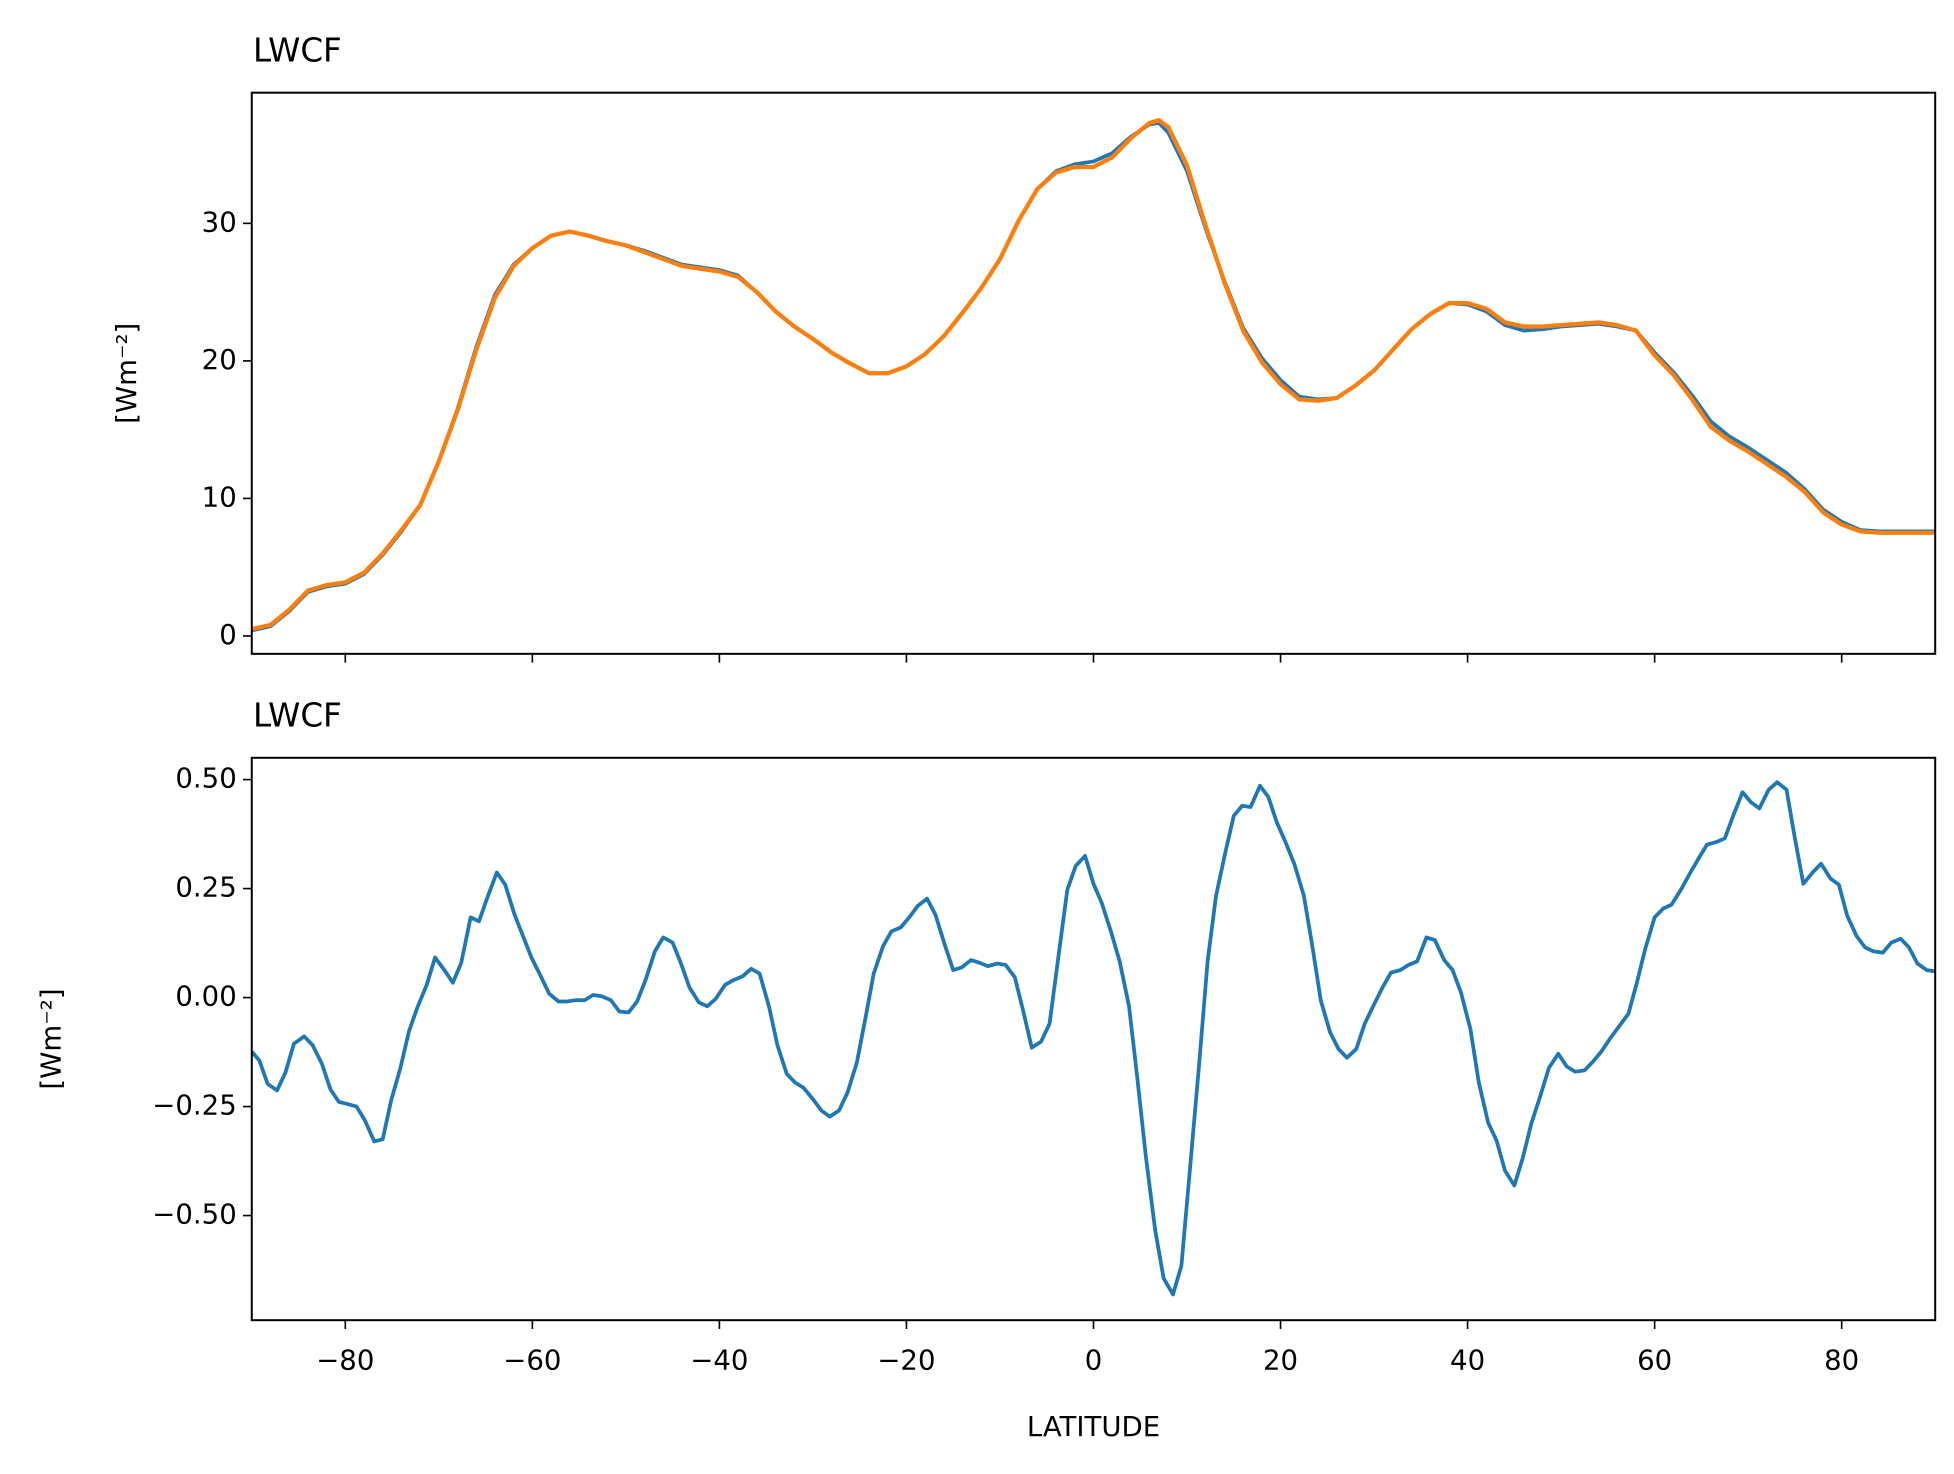  What do you see at coordinates (219, 497) in the screenshot?
I see `y-tick-label: 10` at bounding box center [219, 497].